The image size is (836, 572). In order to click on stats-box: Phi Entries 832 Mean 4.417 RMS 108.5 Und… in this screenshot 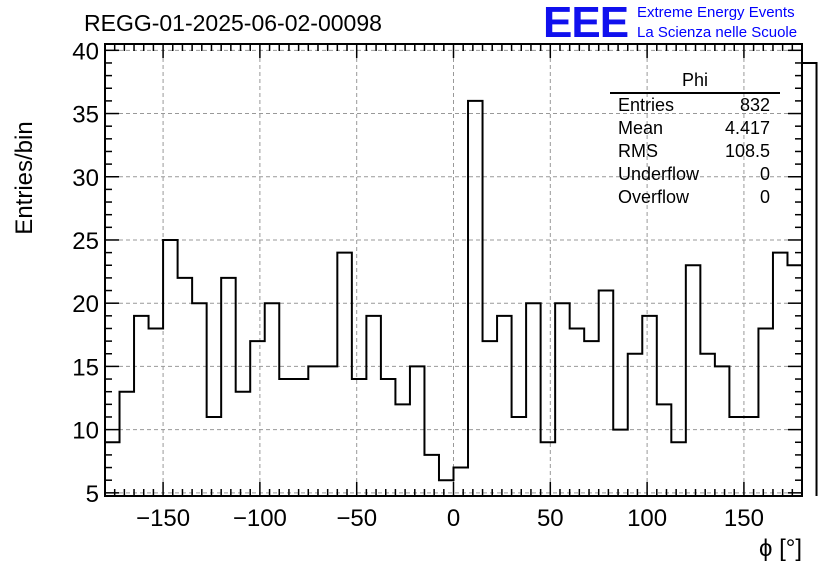, I will do `click(695, 139)`.